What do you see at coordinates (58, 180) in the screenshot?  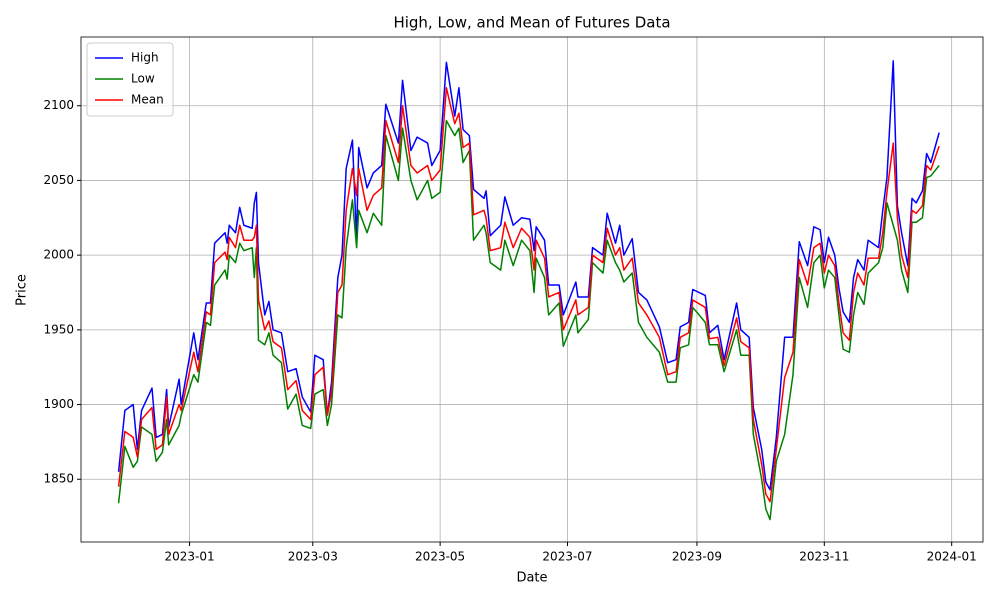 I see `y-tick-label: 2050` at bounding box center [58, 180].